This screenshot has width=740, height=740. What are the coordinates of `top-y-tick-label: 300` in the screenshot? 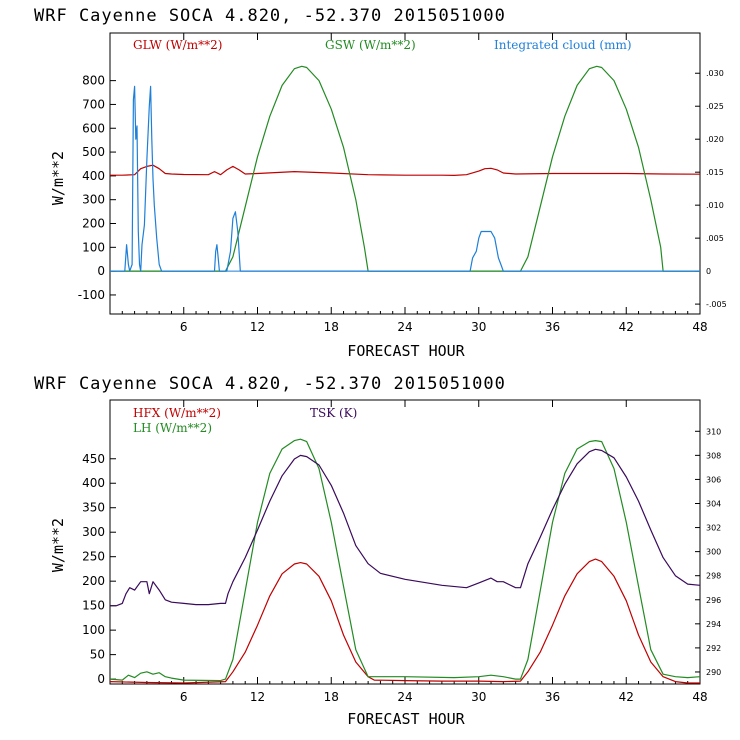 It's located at (93, 200).